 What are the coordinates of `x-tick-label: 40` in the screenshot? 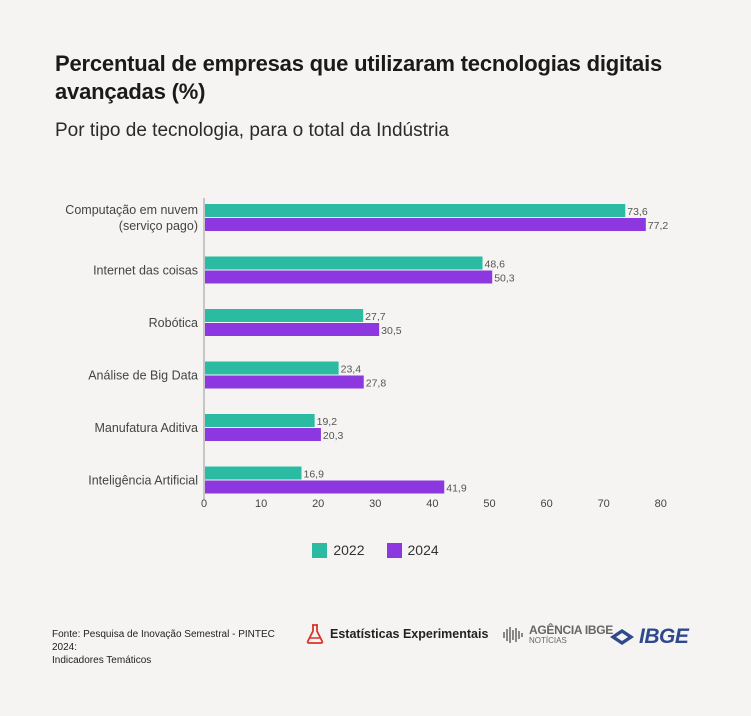 It's located at (432, 504).